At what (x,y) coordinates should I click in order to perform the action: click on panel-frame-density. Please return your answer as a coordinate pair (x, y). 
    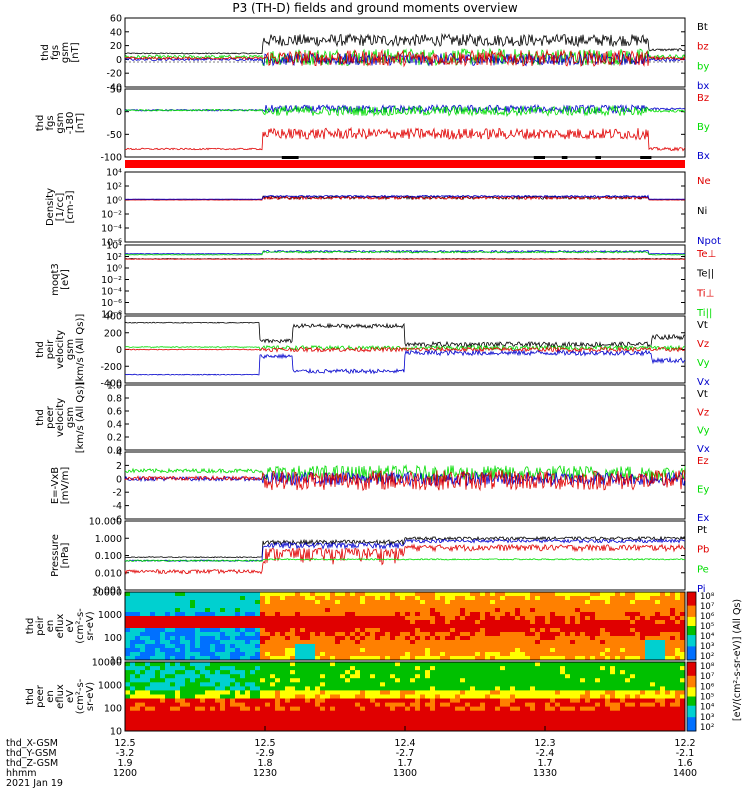
    Looking at the image, I should click on (405, 207).